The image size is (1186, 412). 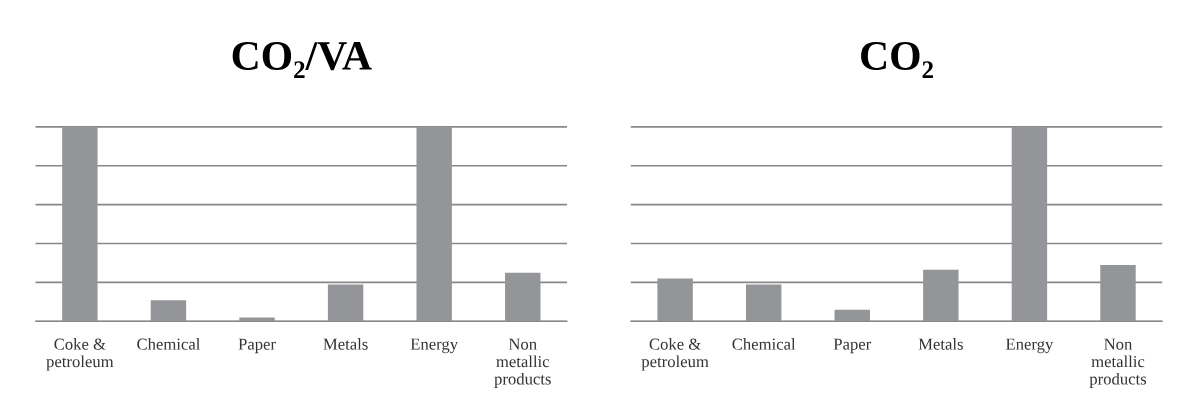 I want to click on chart-title: CO₂/VA, so click(x=302, y=59).